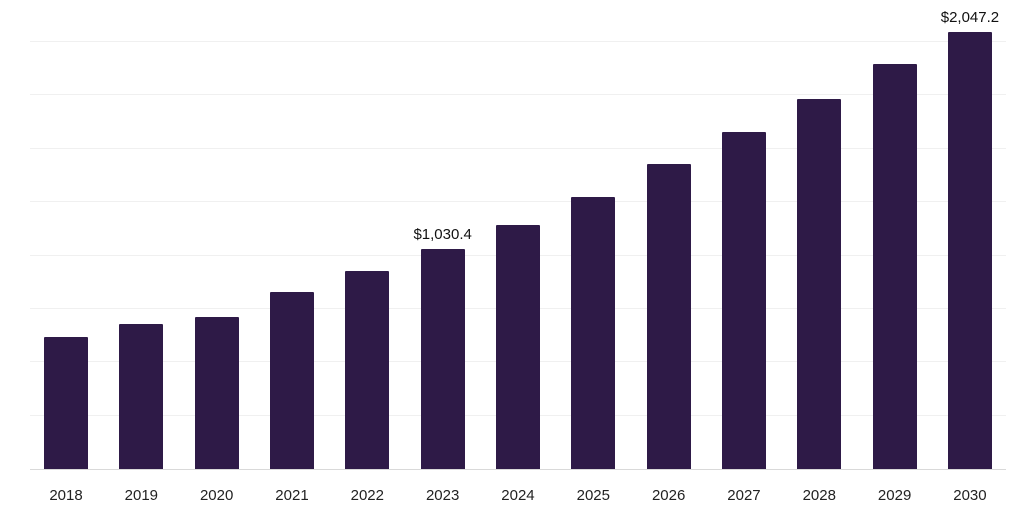 The height and width of the screenshot is (512, 1024). Describe the element at coordinates (141, 495) in the screenshot. I see `x-tick-2019: 2019` at that location.